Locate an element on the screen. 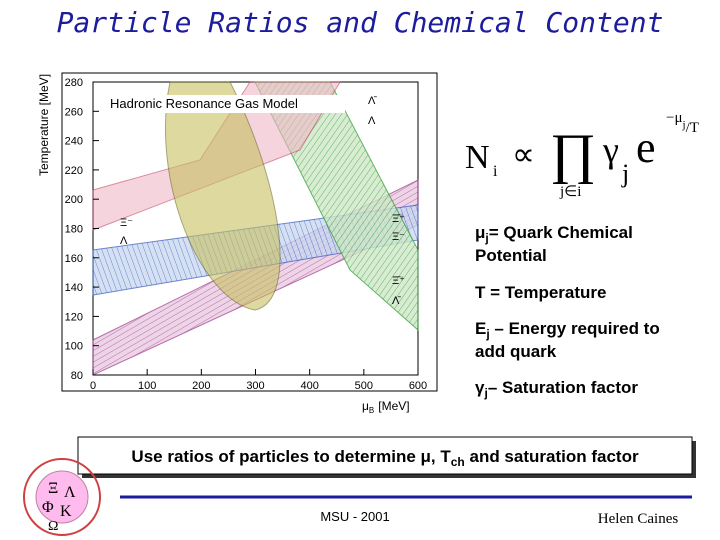 The height and width of the screenshot is (540, 720). text: – Energy required to is located at coordinates (575, 328).